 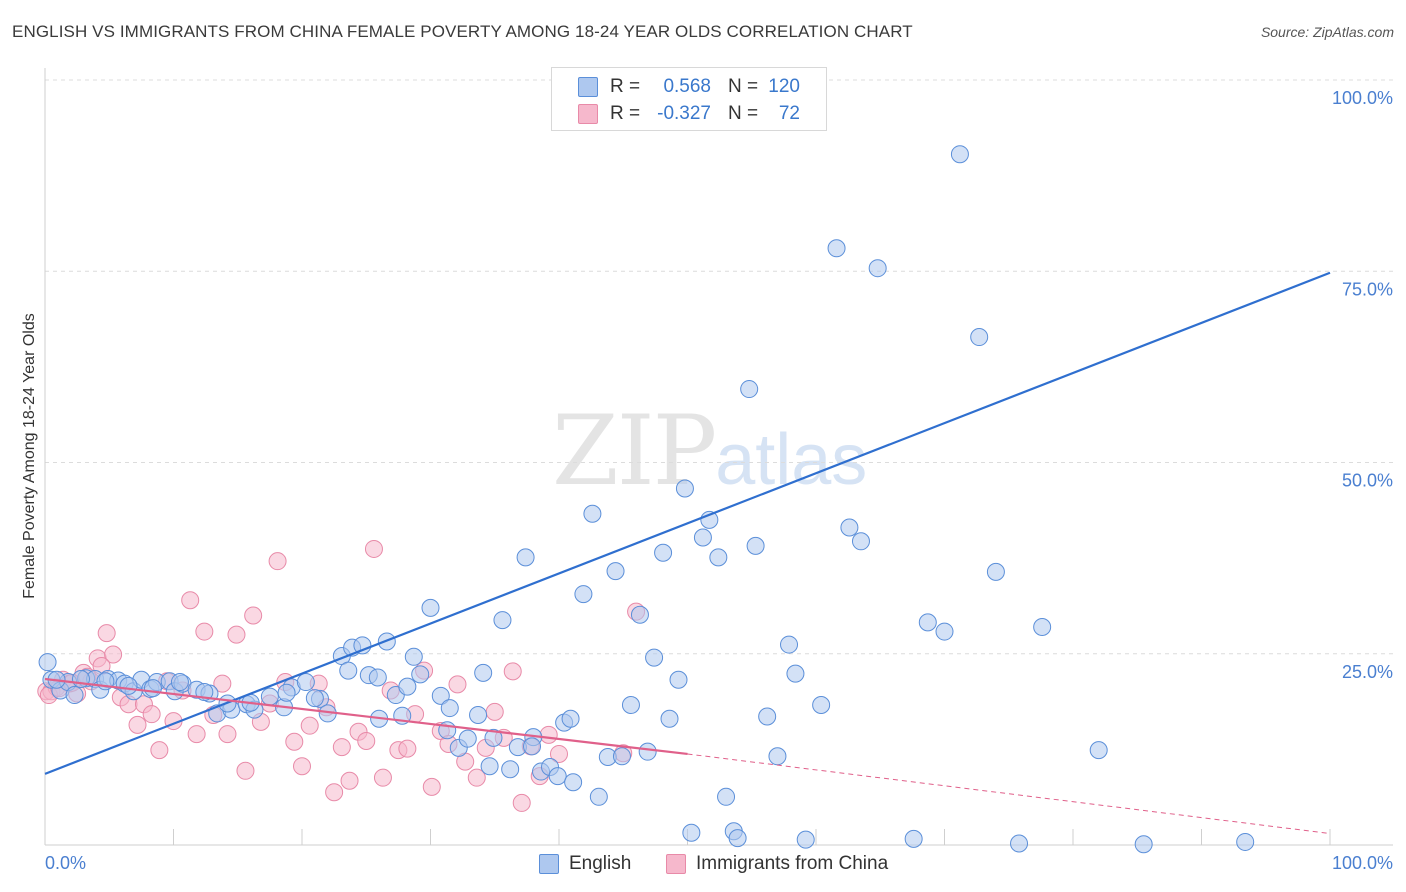 I want to click on x-tick-label: 0.0%, so click(x=65, y=863).